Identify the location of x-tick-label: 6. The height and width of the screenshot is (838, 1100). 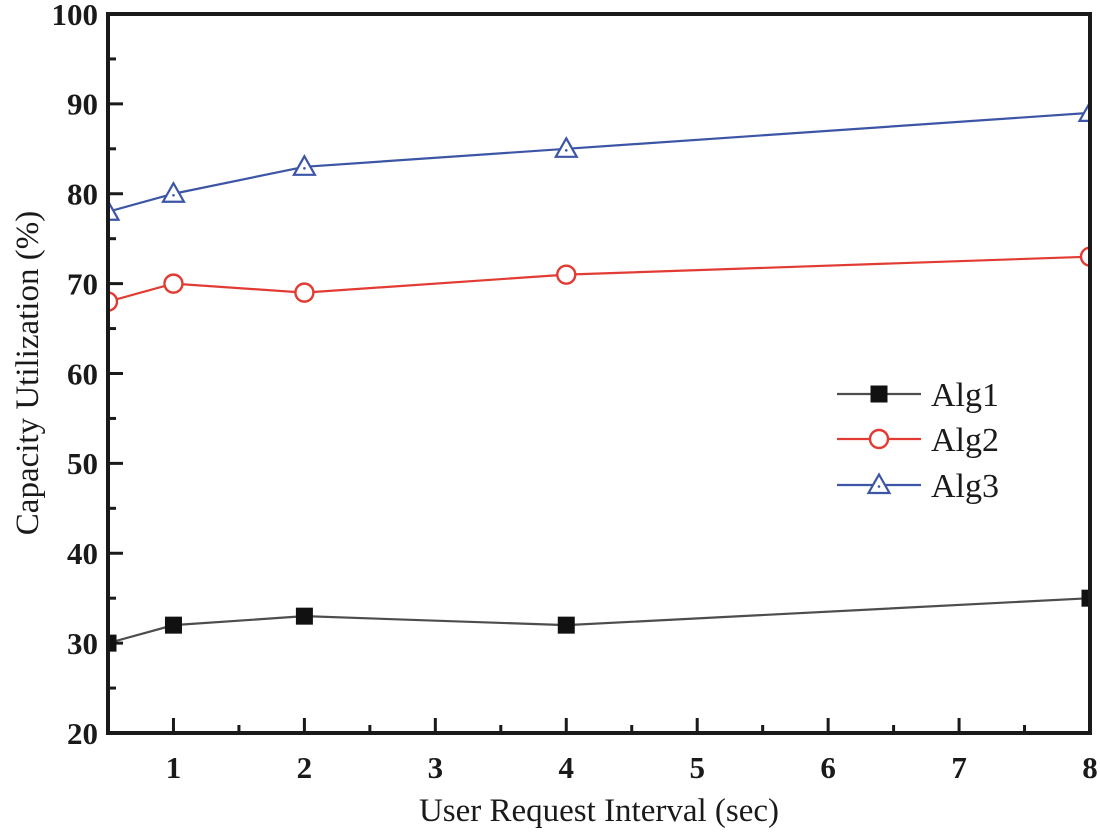
(828, 767).